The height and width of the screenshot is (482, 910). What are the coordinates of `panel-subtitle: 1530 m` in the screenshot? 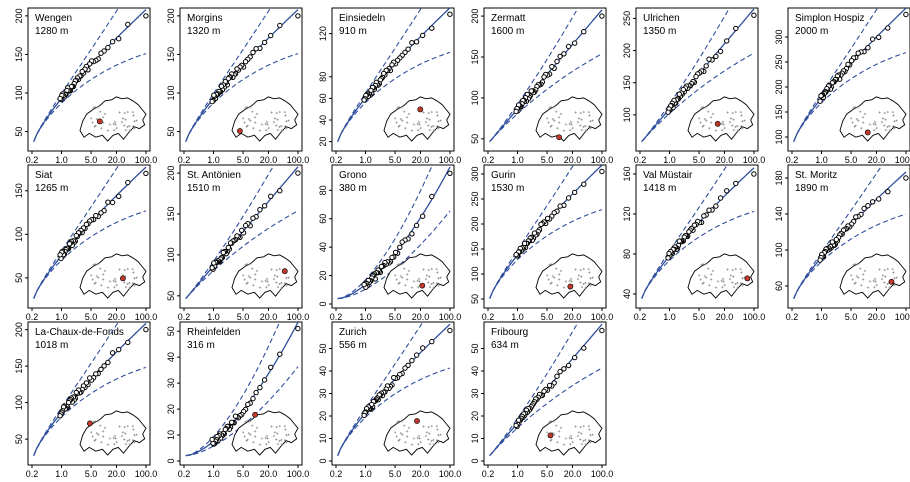 It's located at (507, 188).